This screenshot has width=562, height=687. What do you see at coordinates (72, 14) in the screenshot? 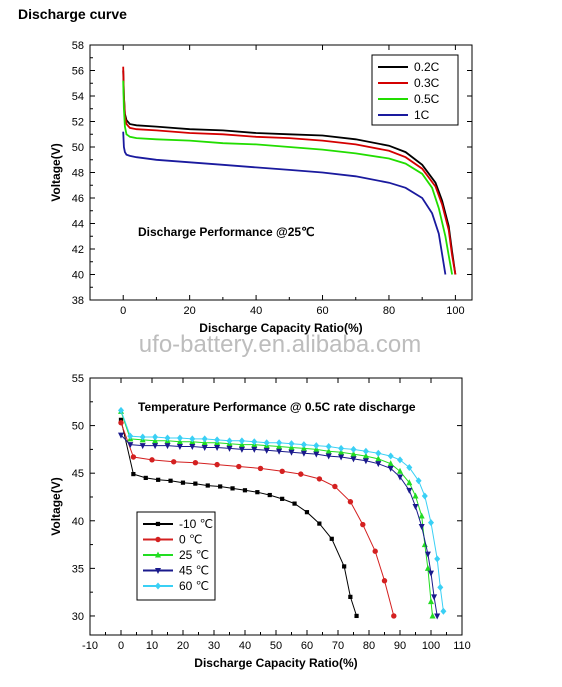
I see `page-title: Discharge curve` at bounding box center [72, 14].